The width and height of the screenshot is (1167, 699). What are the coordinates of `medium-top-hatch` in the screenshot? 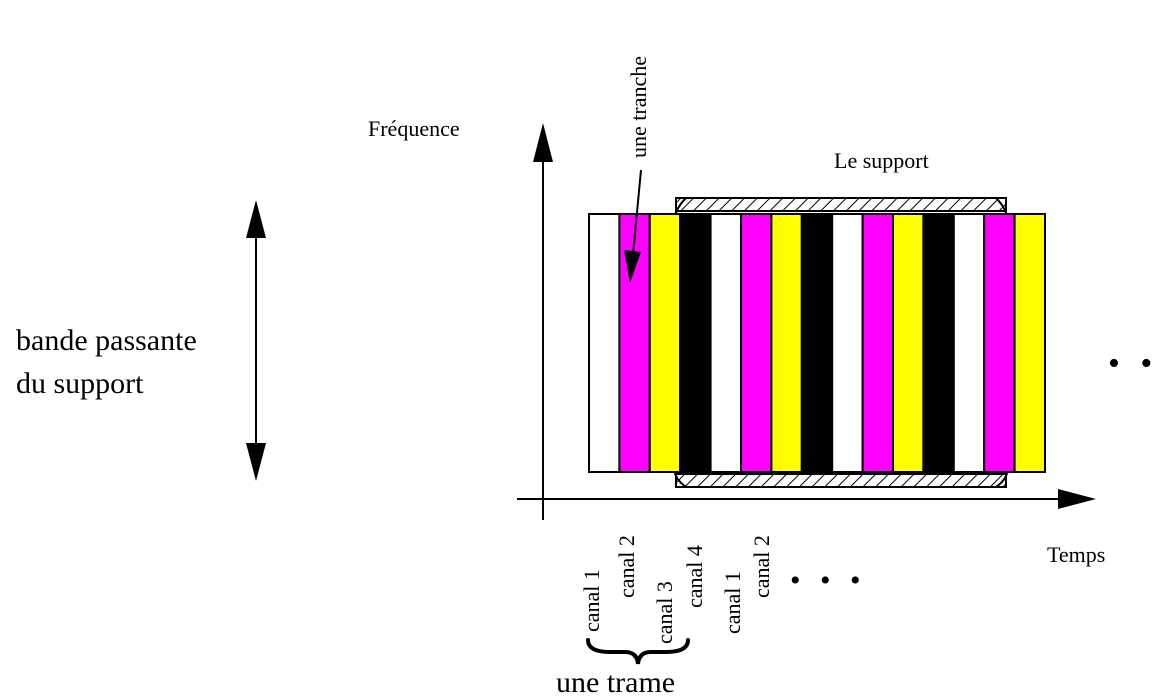 It's located at (841, 204).